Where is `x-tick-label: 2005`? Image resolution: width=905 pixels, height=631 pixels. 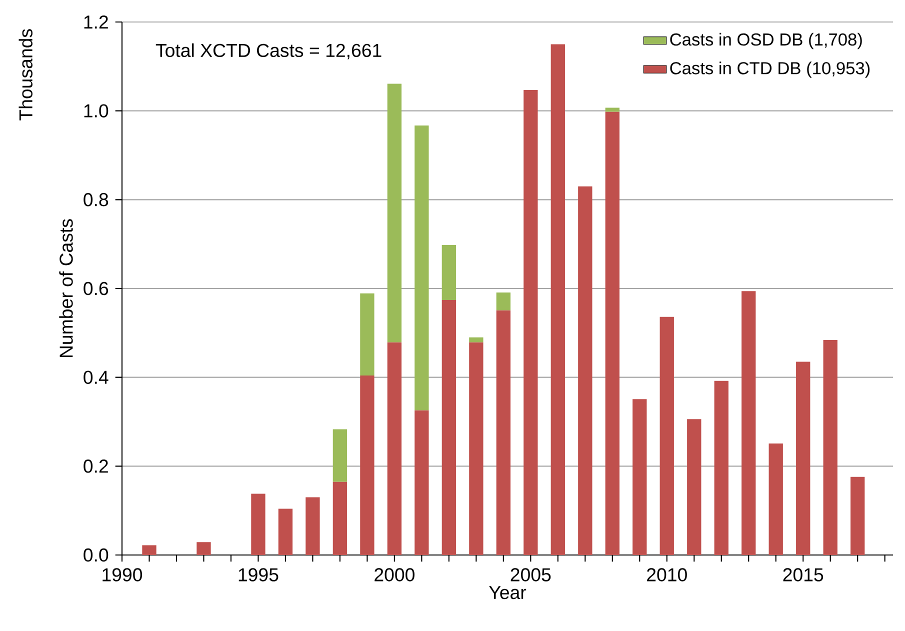 x-tick-label: 2005 is located at coordinates (530, 575).